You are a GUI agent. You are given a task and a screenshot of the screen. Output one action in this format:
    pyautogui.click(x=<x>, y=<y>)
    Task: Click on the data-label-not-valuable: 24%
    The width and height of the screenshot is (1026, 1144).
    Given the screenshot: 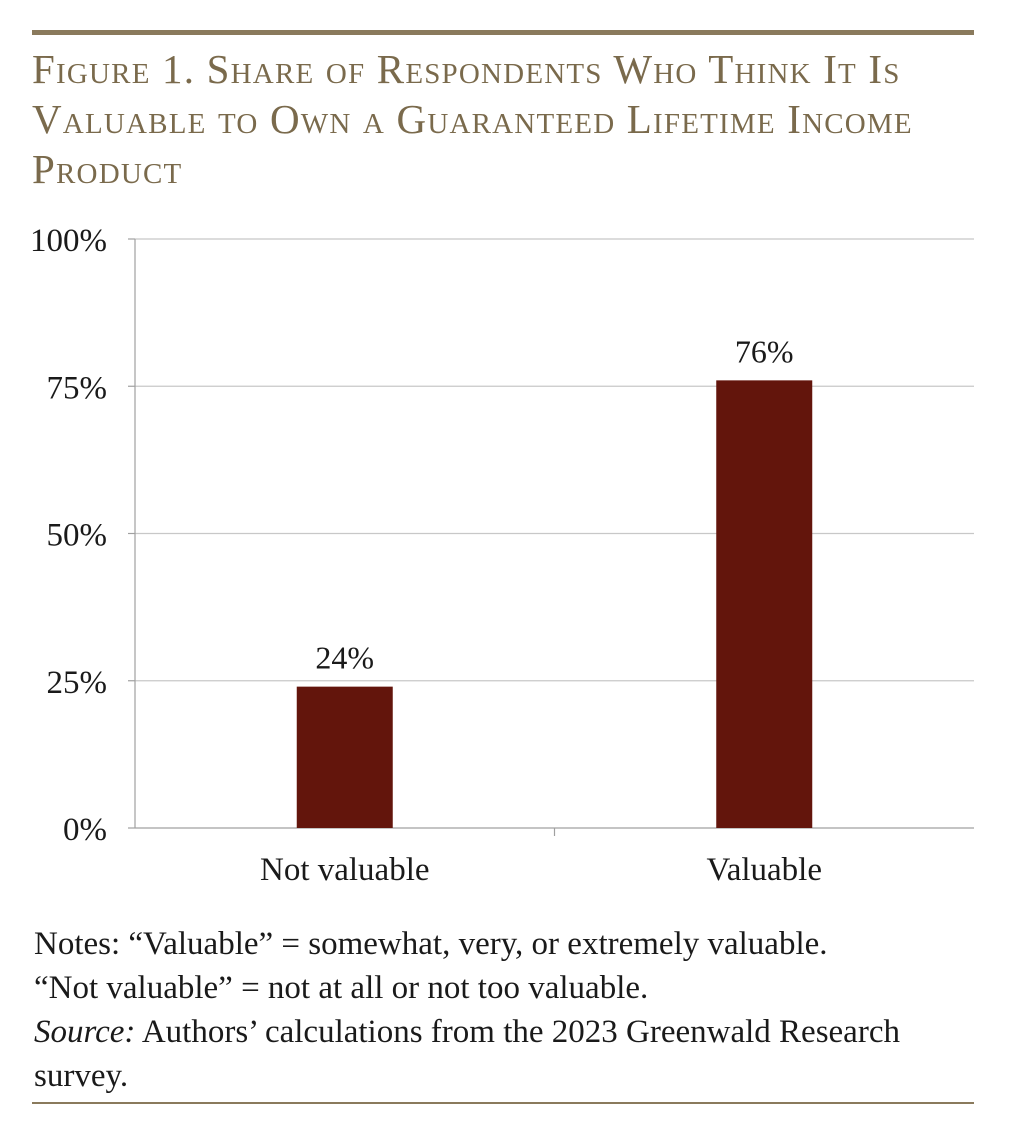 What is the action you would take?
    pyautogui.click(x=344, y=658)
    